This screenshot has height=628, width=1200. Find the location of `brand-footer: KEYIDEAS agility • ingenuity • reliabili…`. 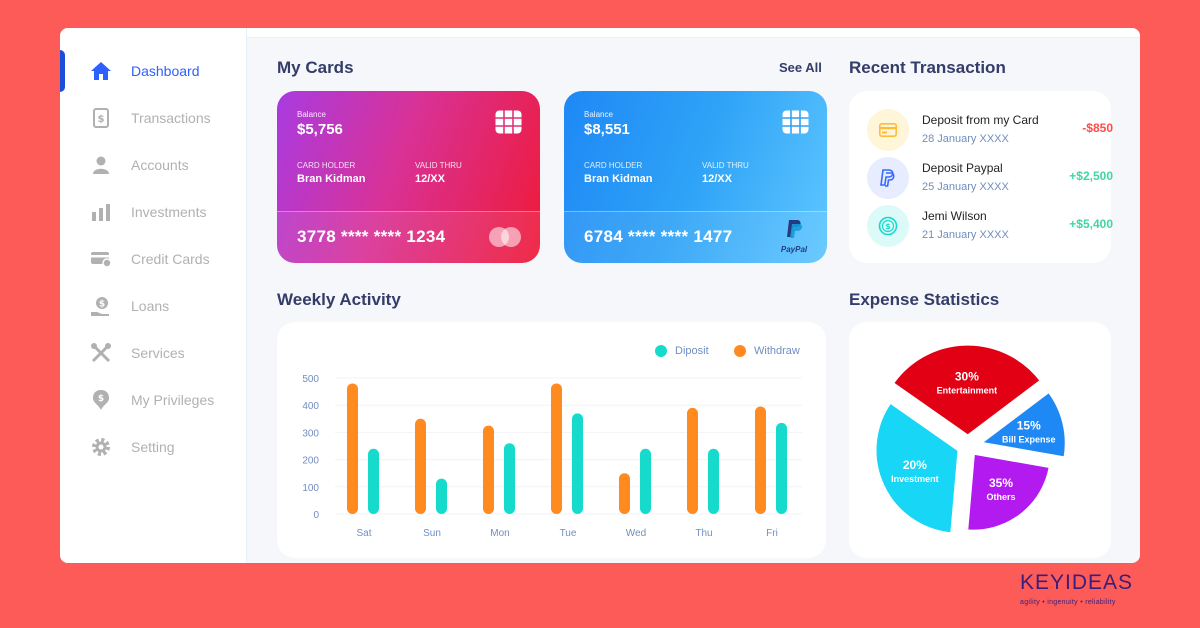

brand-footer: KEYIDEAS agility • ingenuity • reliabili… is located at coordinates (1080, 588).